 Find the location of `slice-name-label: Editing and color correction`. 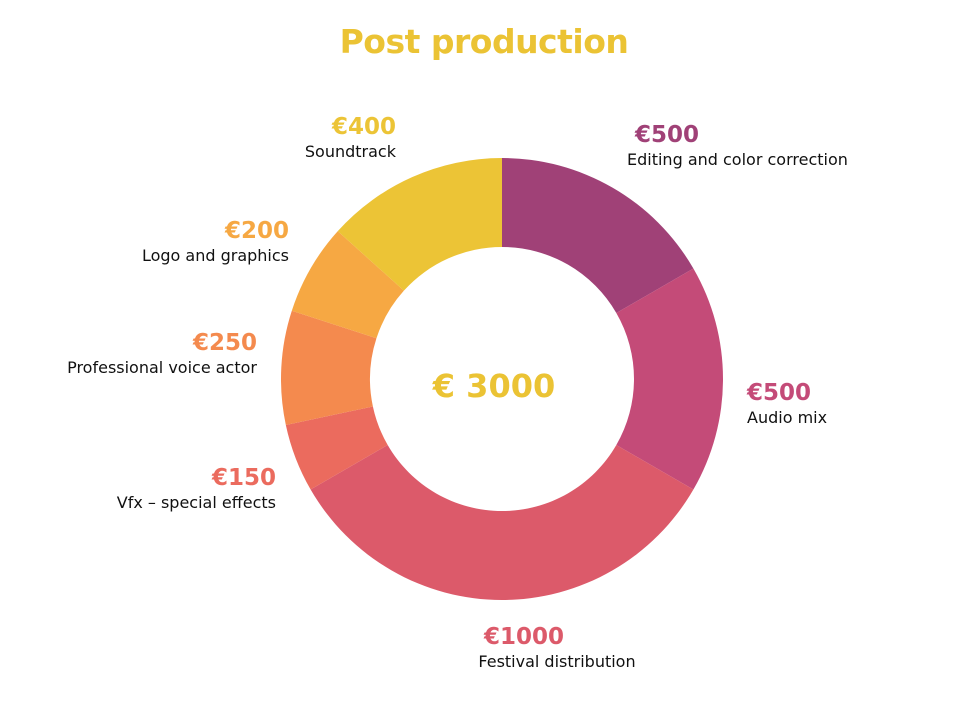

slice-name-label: Editing and color correction is located at coordinates (737, 159).